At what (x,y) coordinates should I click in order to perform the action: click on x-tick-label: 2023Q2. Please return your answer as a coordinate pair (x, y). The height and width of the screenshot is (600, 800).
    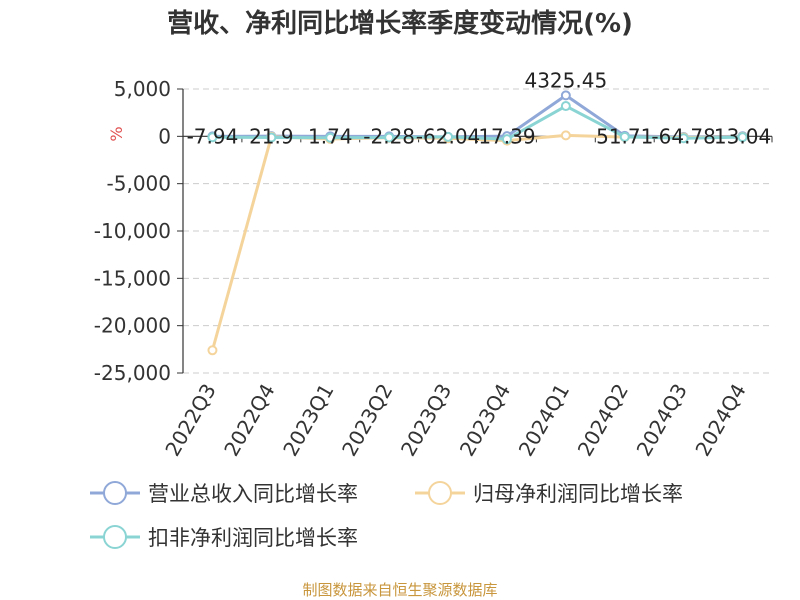
    Looking at the image, I should click on (367, 420).